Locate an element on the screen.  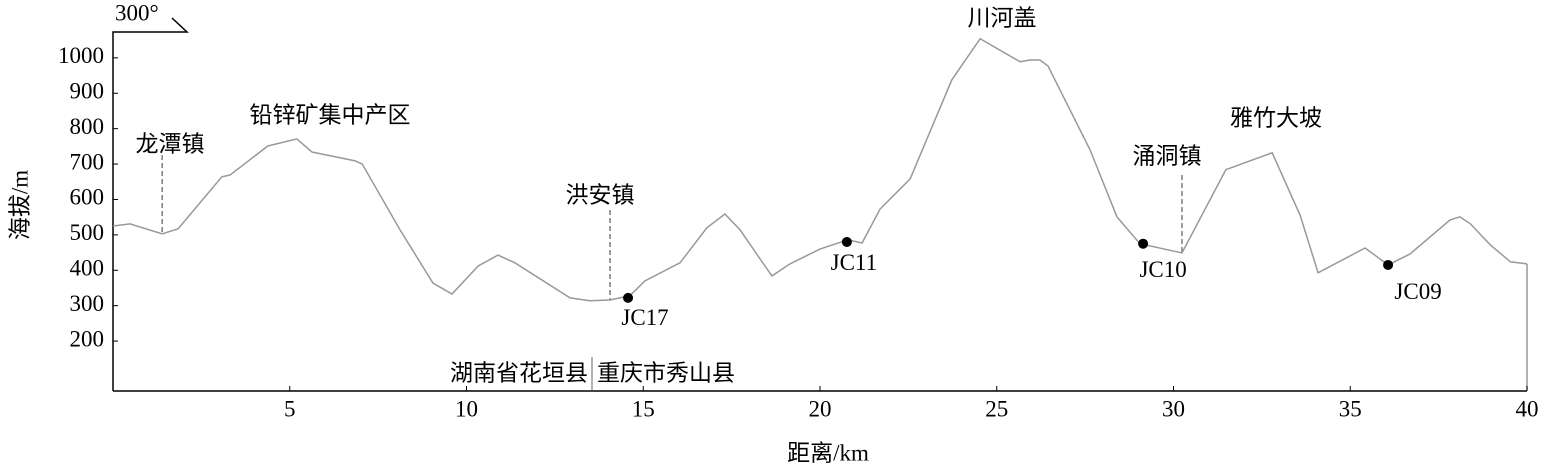
x-tick-label: 10 is located at coordinates (466, 408).